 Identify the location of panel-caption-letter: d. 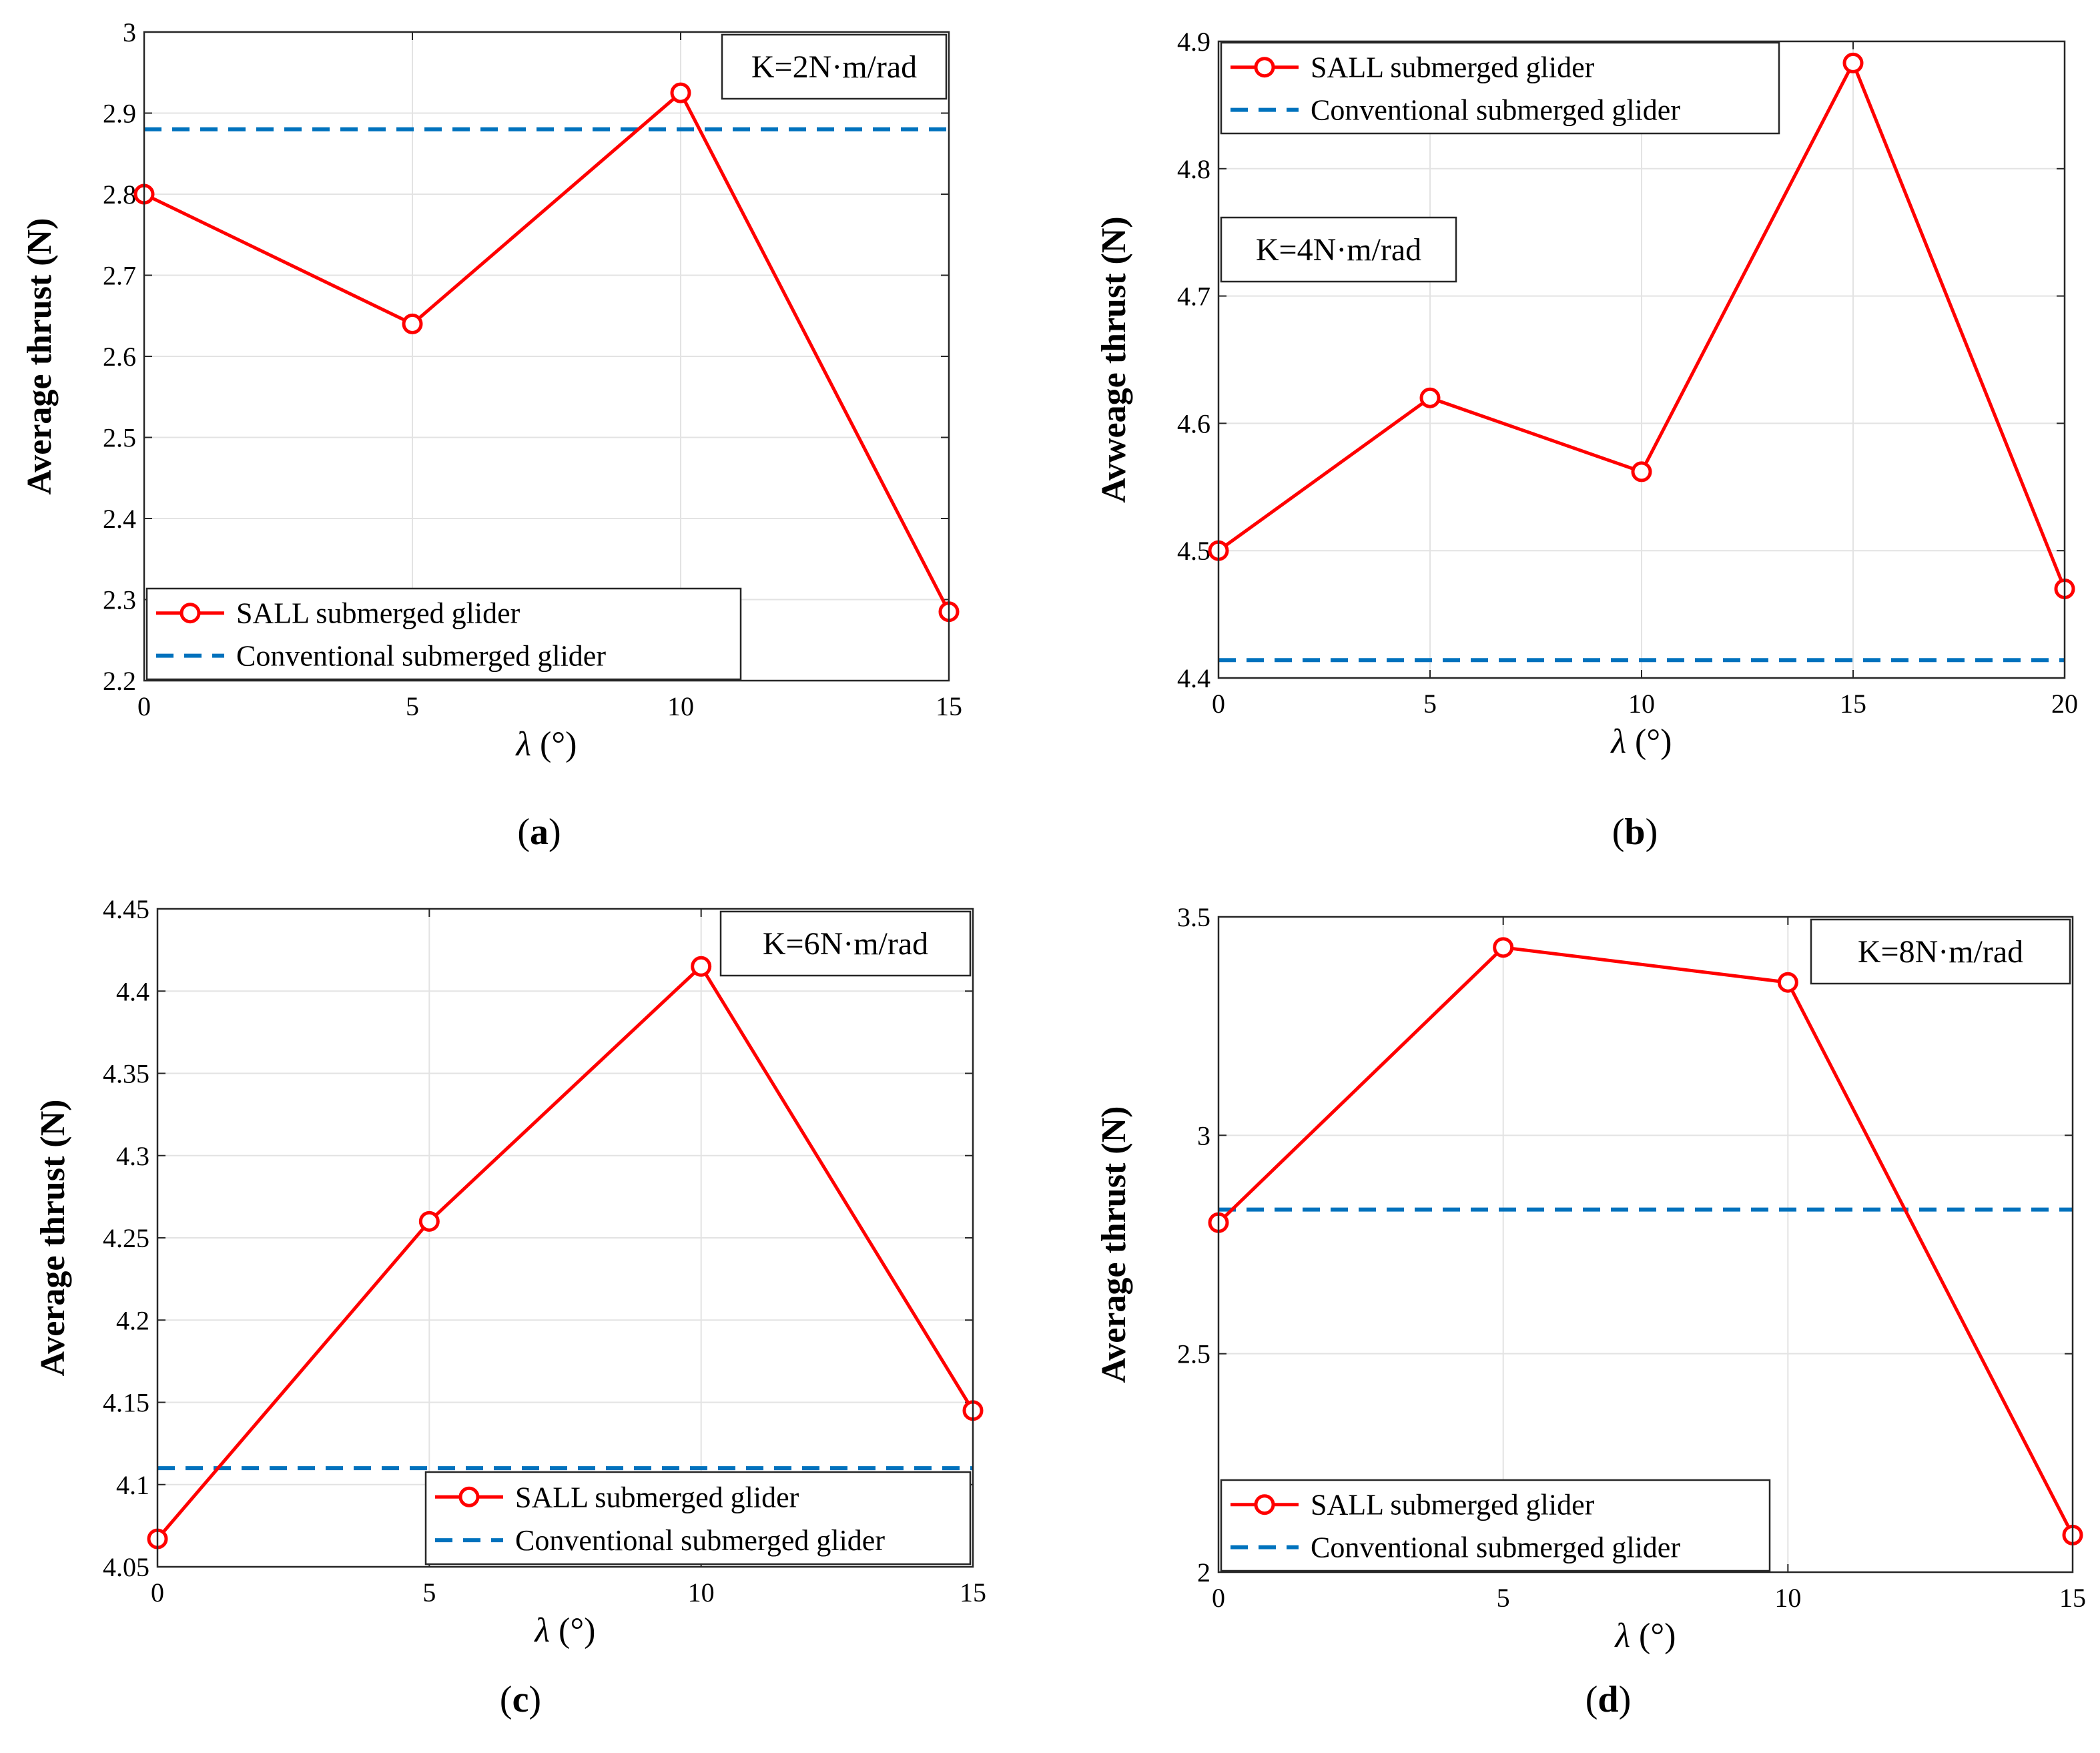
(1608, 1699).